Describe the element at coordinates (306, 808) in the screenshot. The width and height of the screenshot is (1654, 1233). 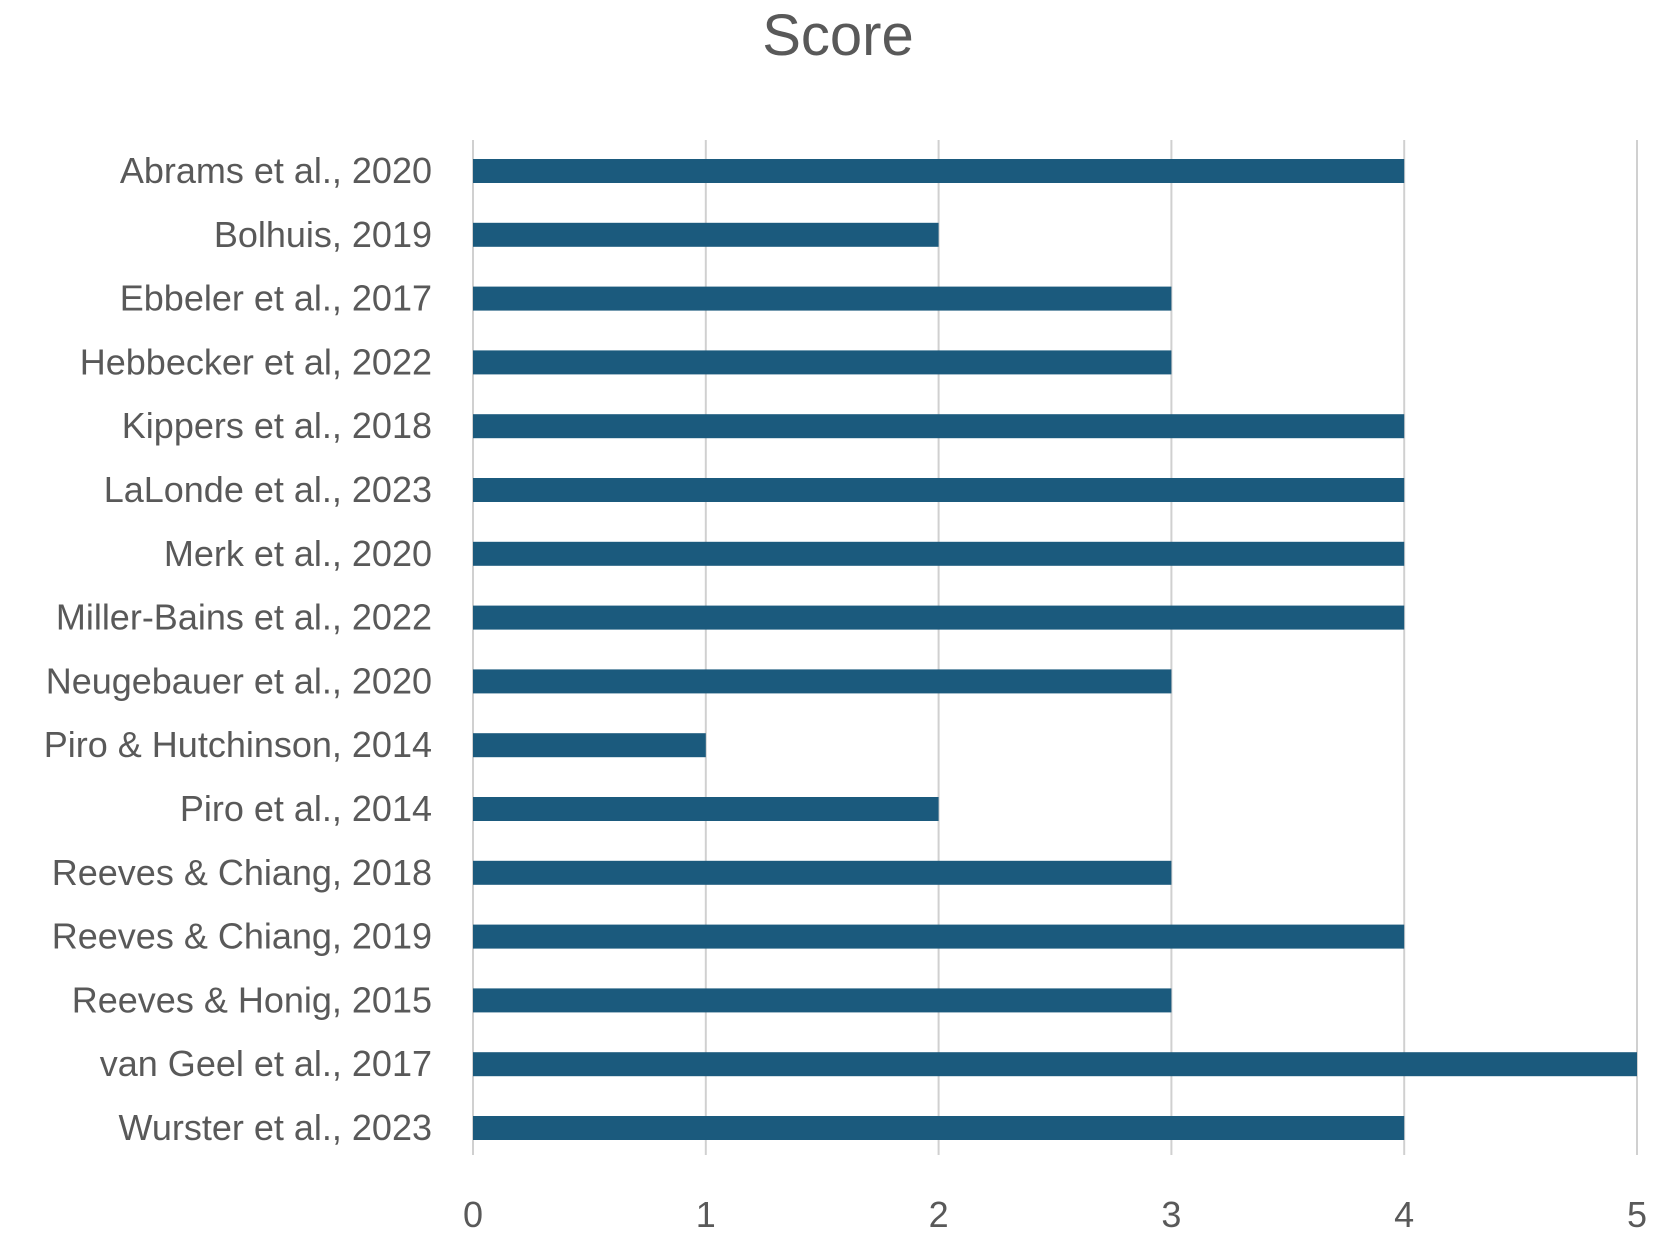
I see `category-label: Piro et al., 2014` at that location.